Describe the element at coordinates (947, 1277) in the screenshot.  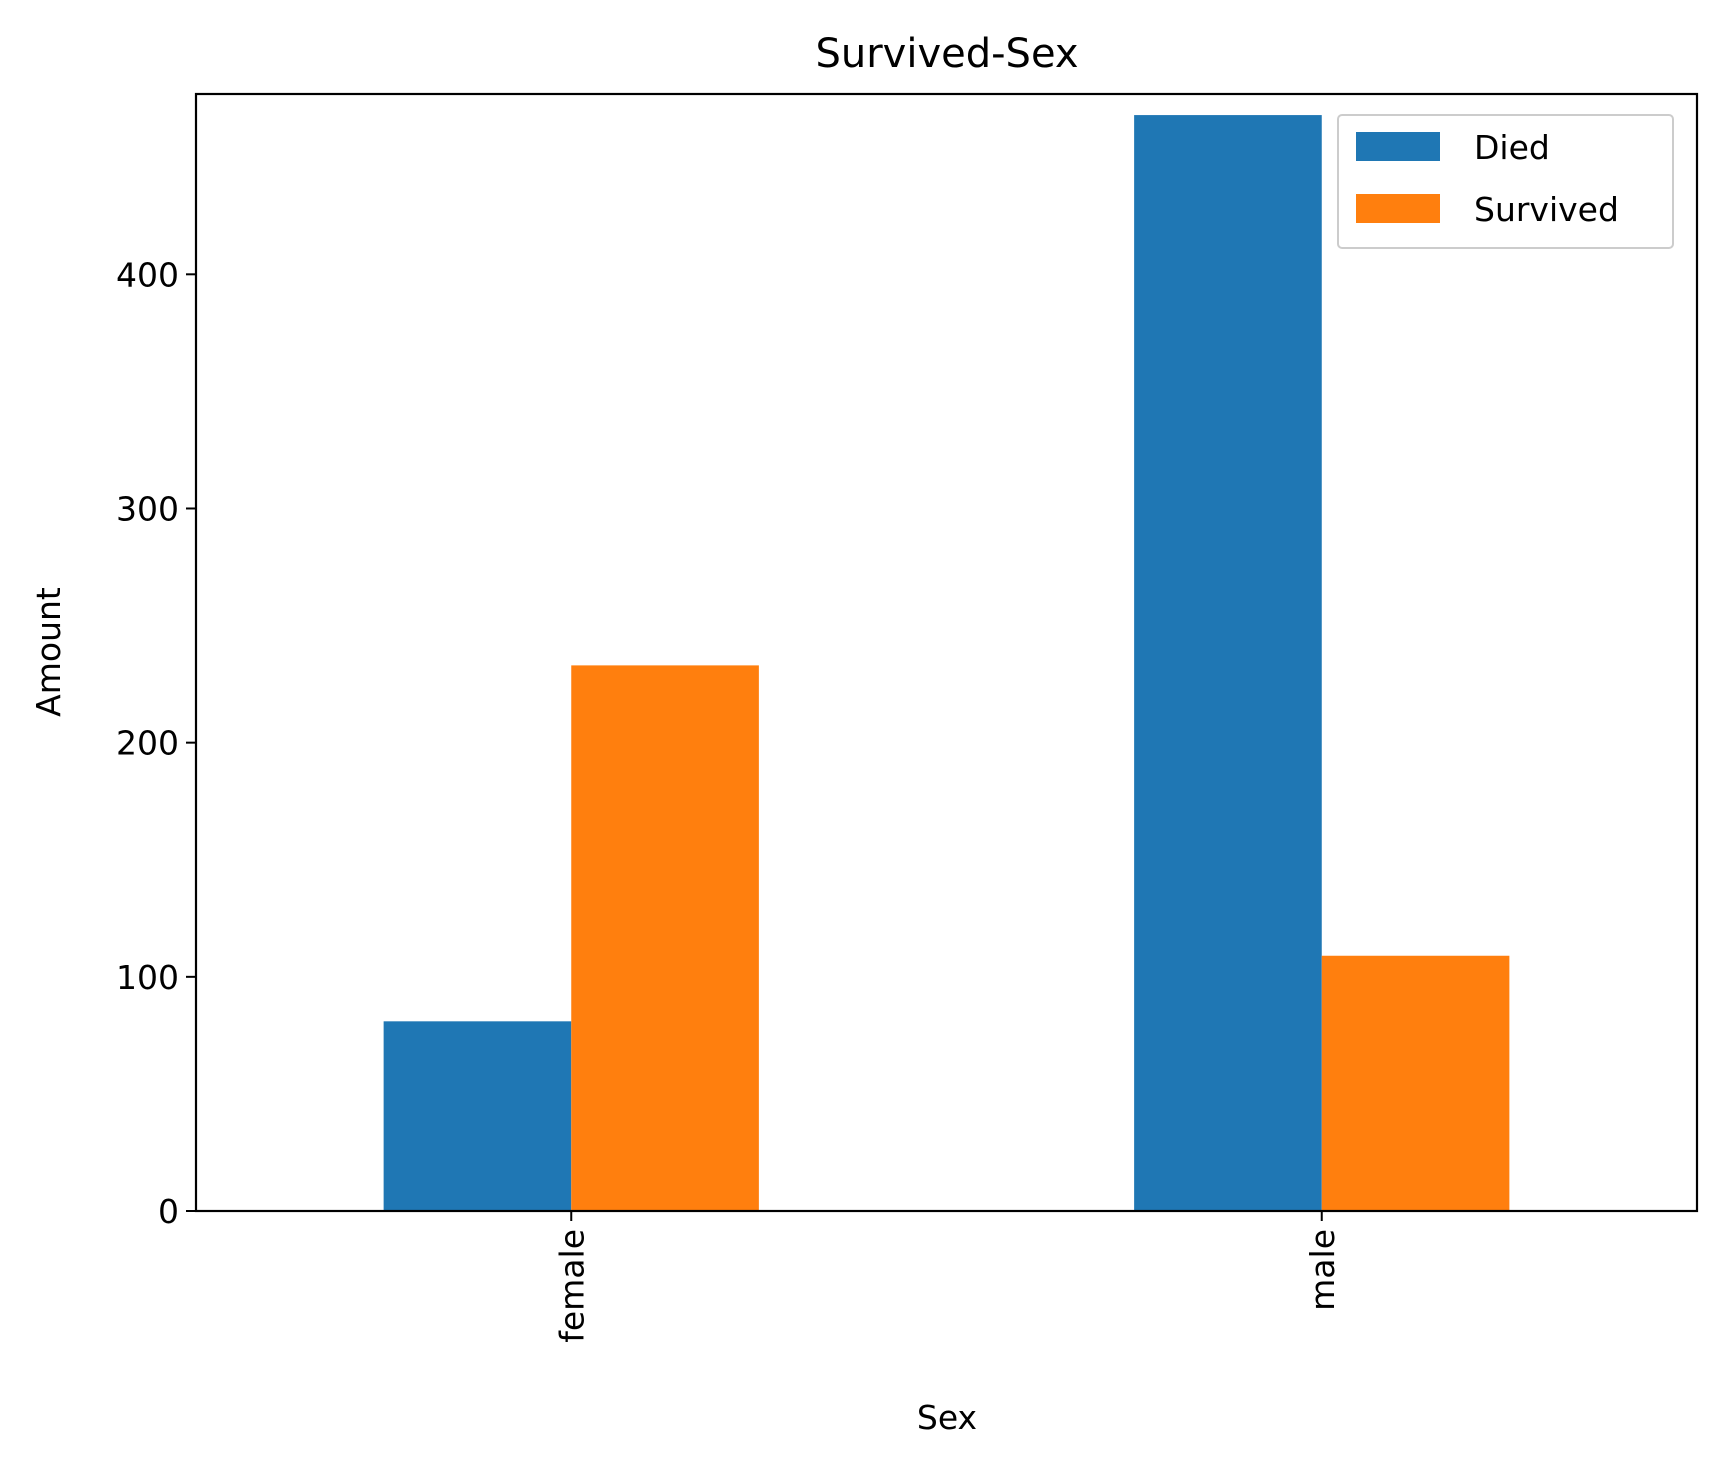
I see `x-axis: female male` at that location.